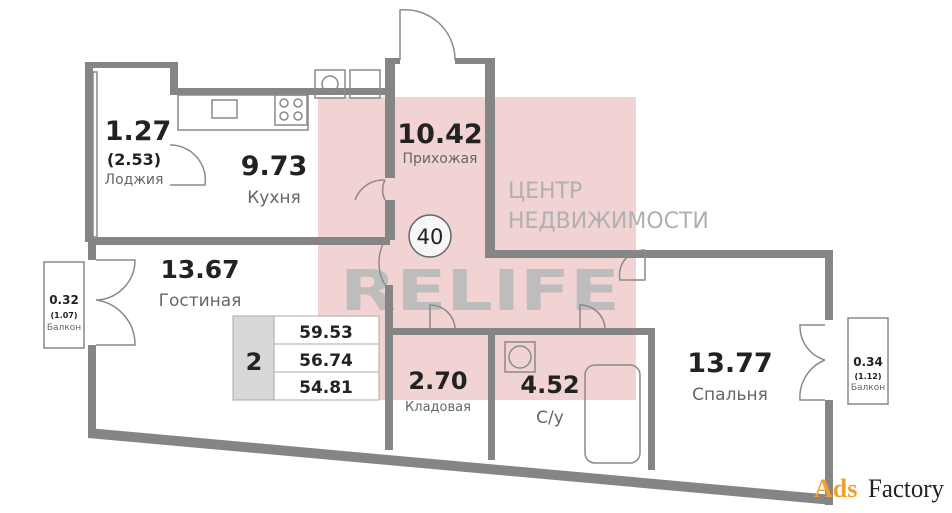 This screenshot has width=952, height=513. What do you see at coordinates (274, 166) in the screenshot?
I see `kitchen-area: 9.73` at bounding box center [274, 166].